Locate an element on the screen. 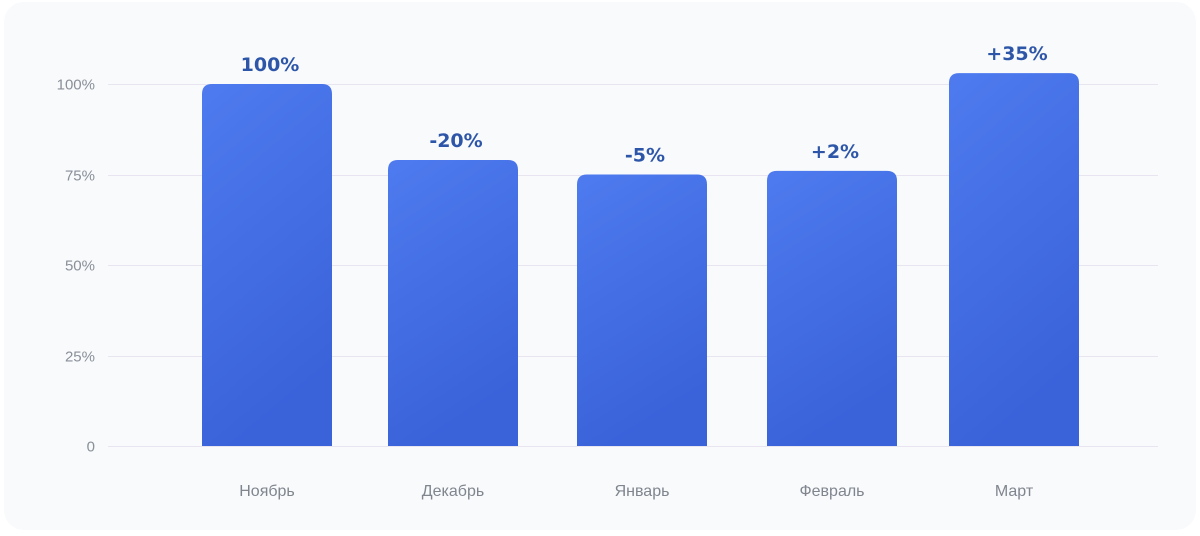 The height and width of the screenshot is (536, 1200). y-tick-label: 0 is located at coordinates (91, 447).